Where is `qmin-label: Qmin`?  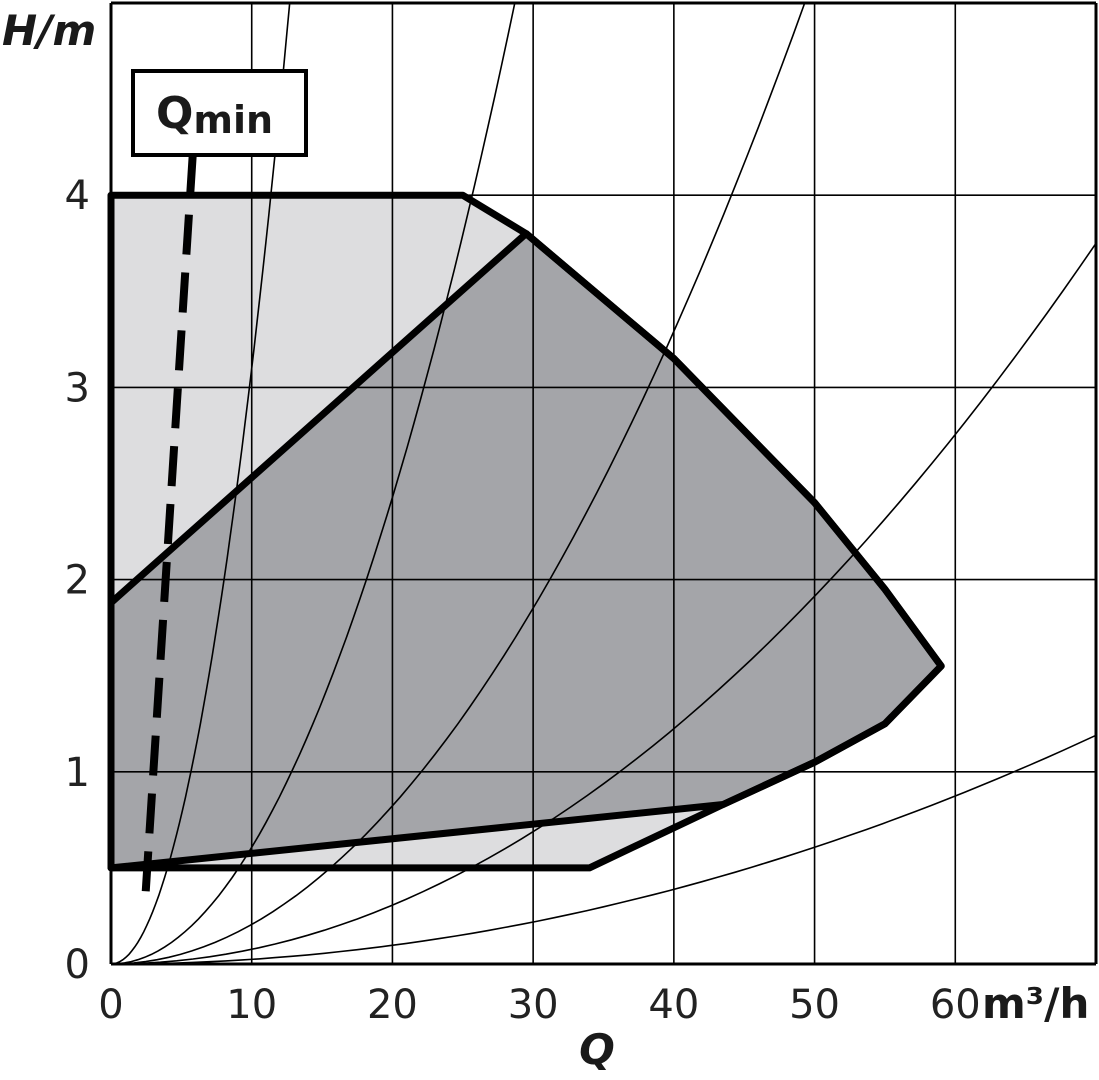
qmin-label: Qmin is located at coordinates (214, 115).